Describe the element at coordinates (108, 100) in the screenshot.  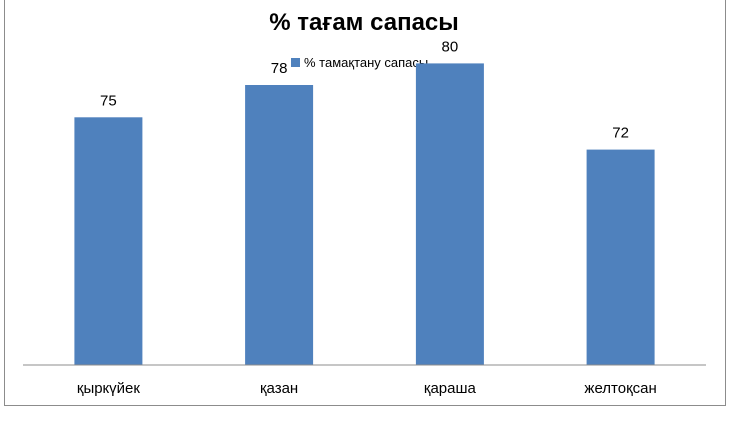
I see `data-label-1: 75` at that location.